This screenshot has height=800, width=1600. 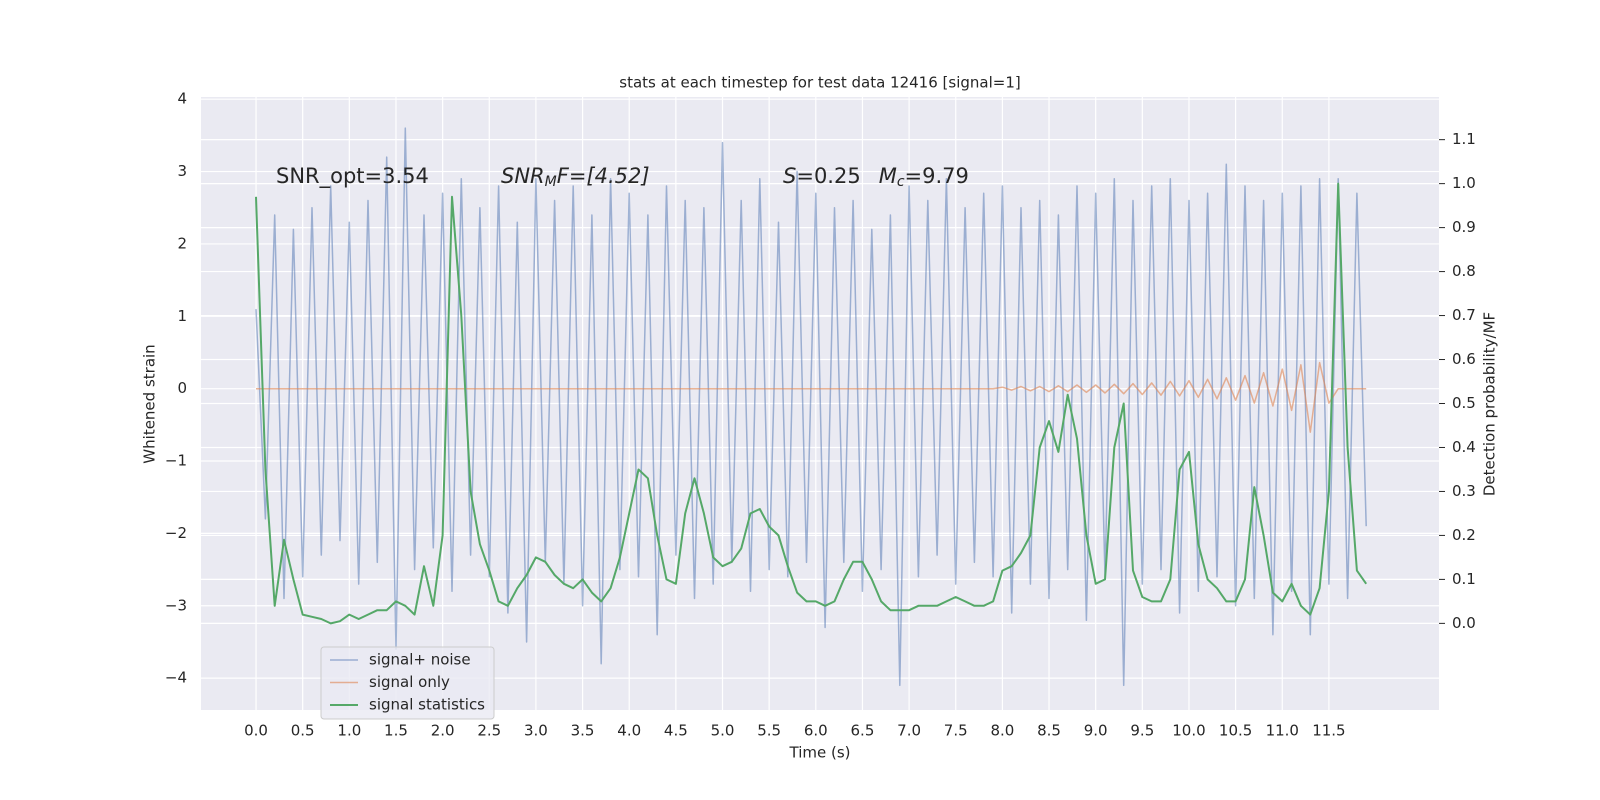 What do you see at coordinates (176, 678) in the screenshot?
I see `y-tick-label: −4` at bounding box center [176, 678].